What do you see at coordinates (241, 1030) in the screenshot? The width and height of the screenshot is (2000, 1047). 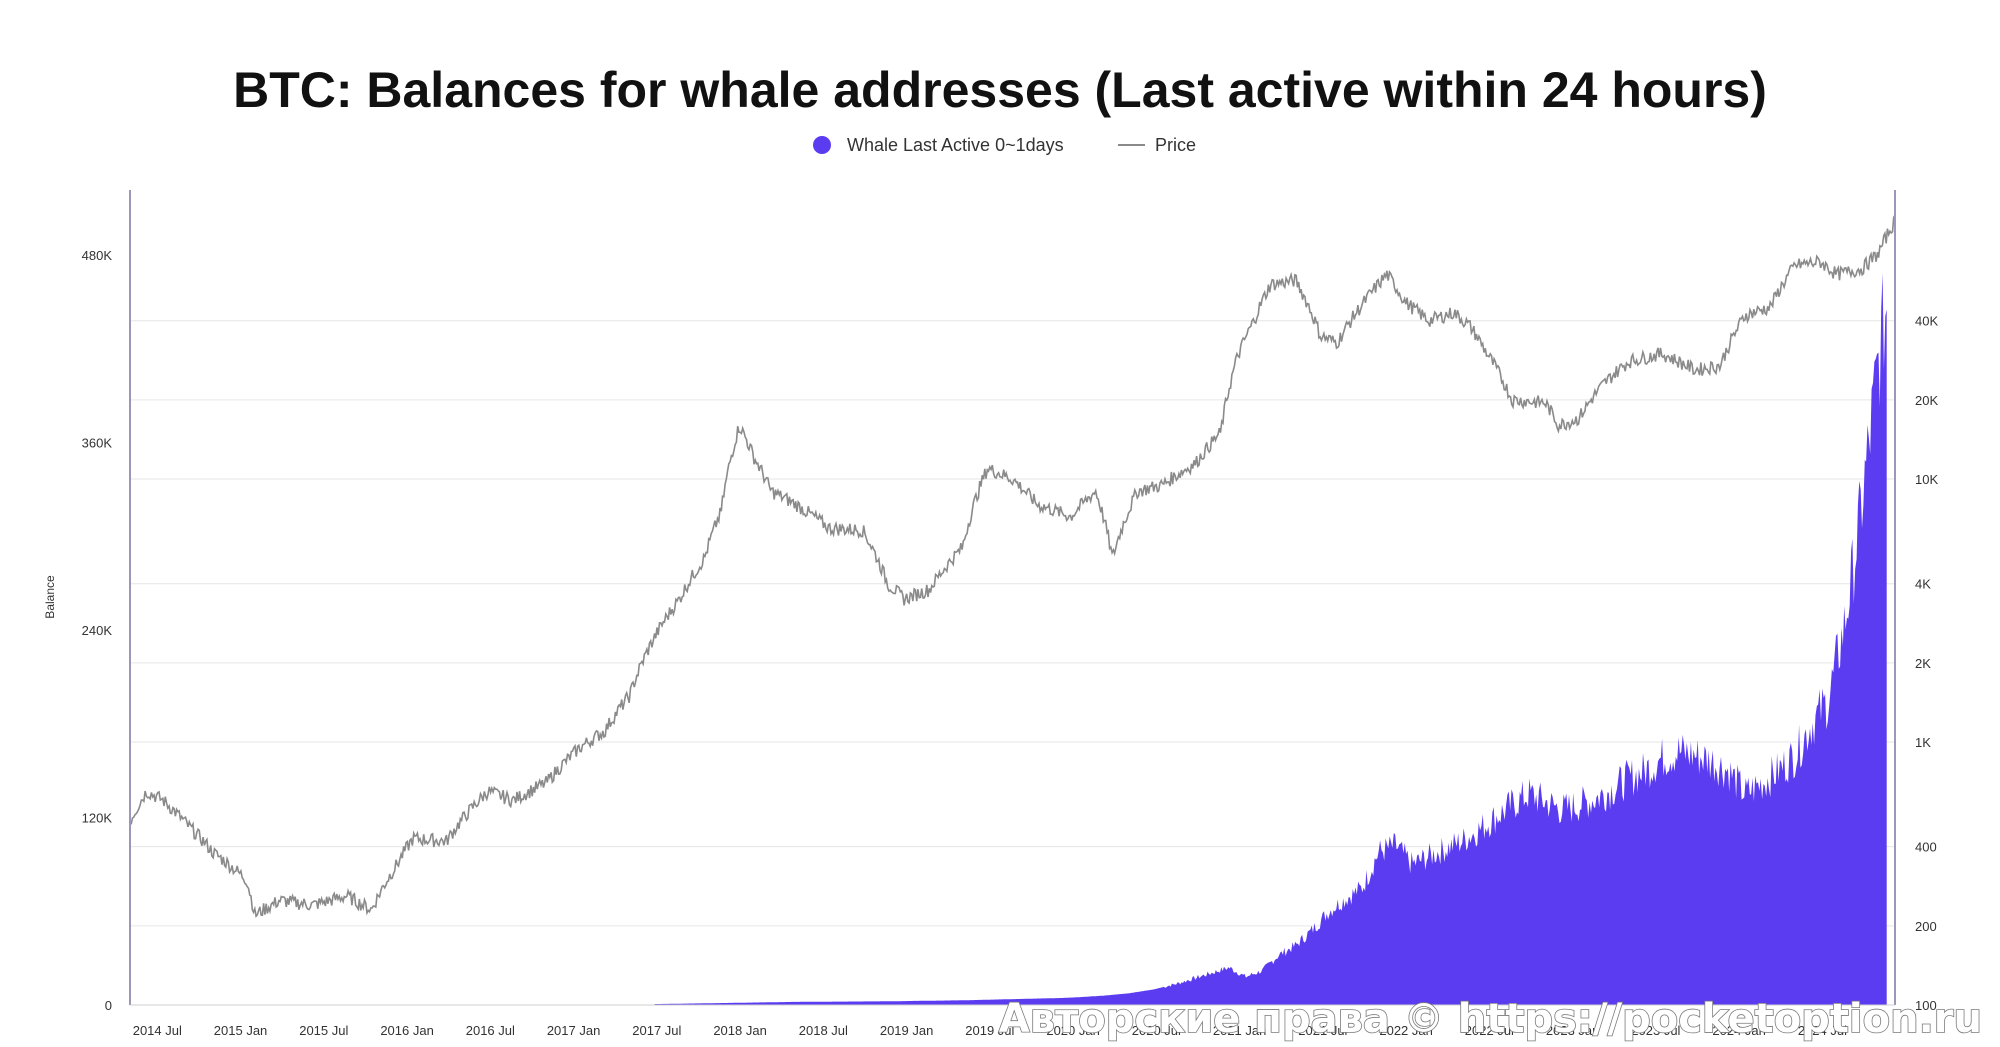 I see `x-tick-label: 2015 Jan` at bounding box center [241, 1030].